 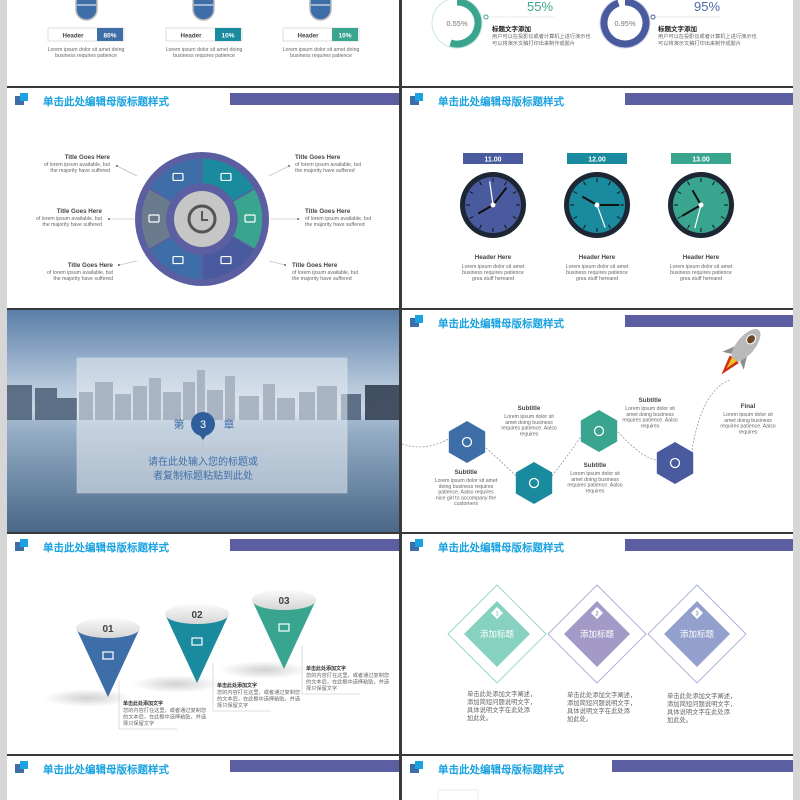 I want to click on clock-desc-line: Lorem ipsum dolor sit amet, so click(x=597, y=267).